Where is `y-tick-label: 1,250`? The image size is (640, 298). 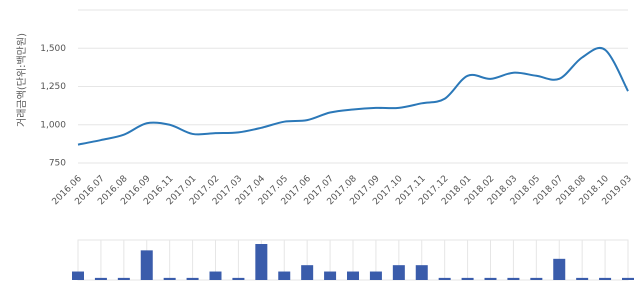
y-tick-label: 1,250 is located at coordinates (53, 87).